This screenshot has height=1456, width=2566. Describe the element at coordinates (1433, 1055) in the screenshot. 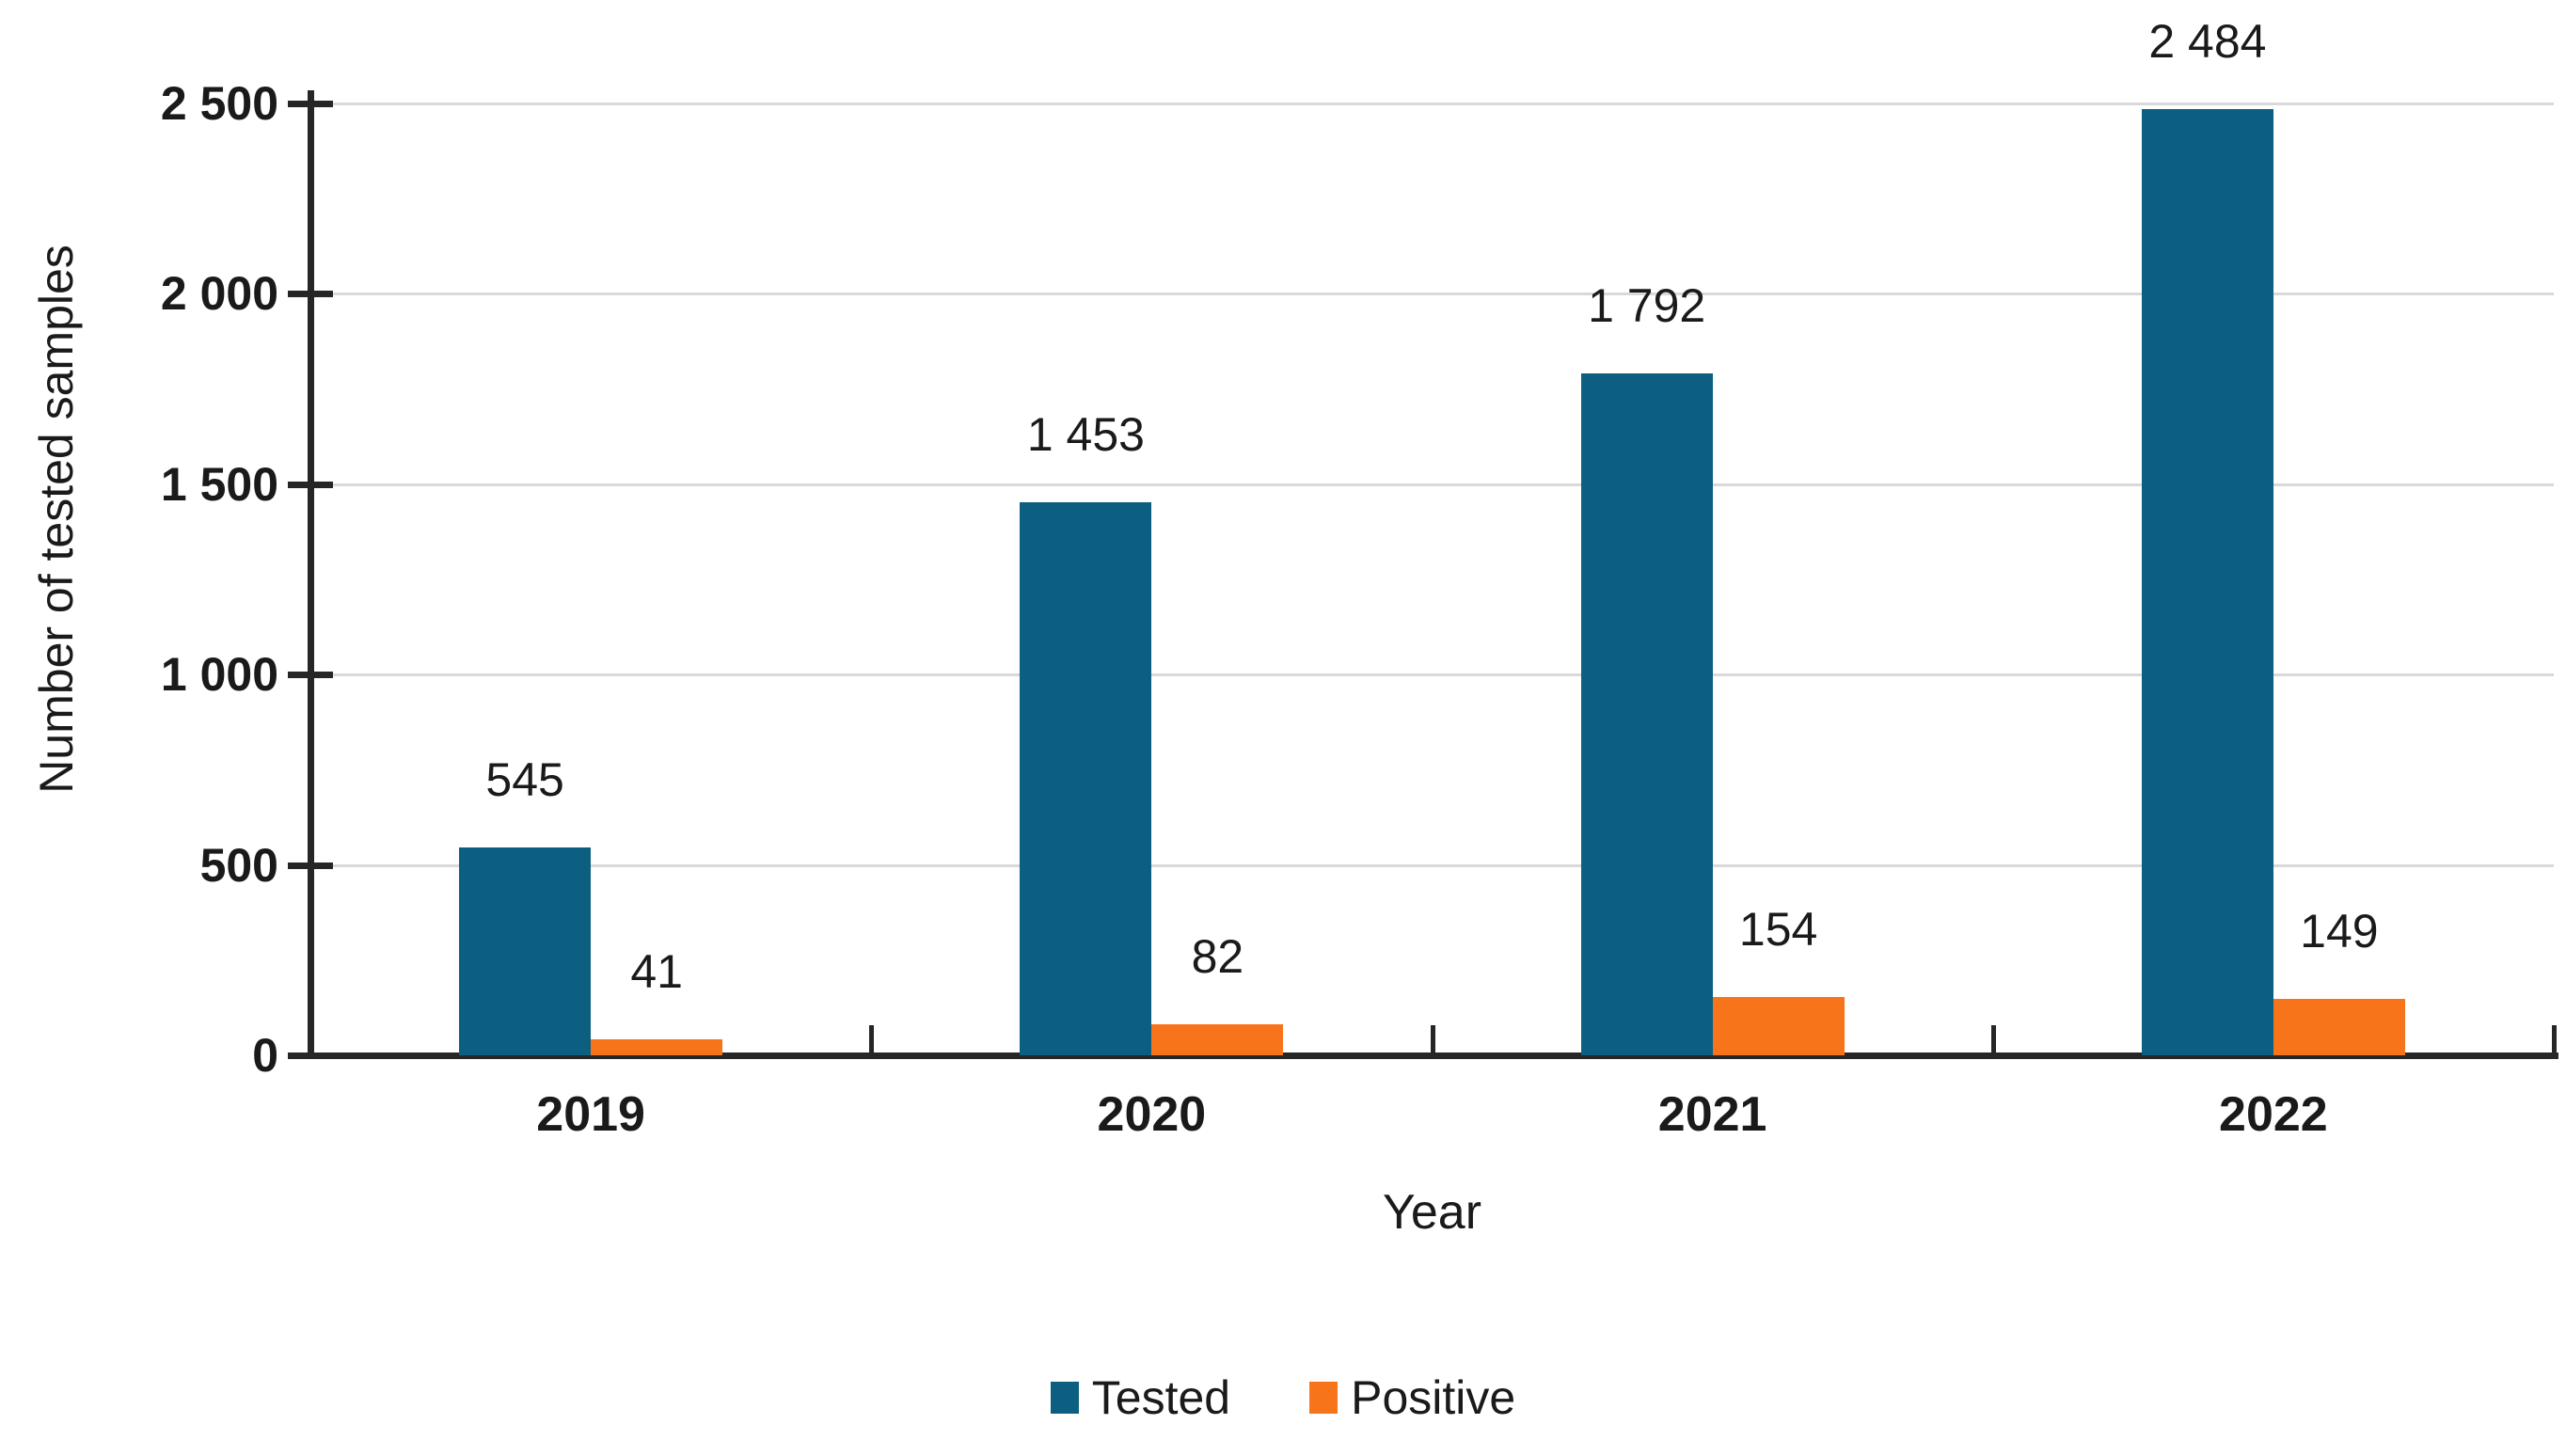

I see `x-axis-line` at that location.